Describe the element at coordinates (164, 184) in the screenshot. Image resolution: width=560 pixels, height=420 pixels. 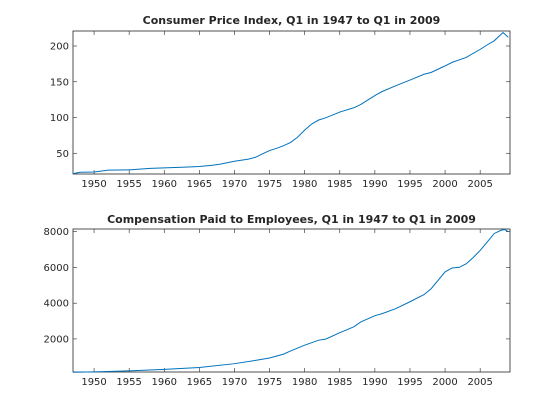
I see `cpi-x-tick-label: 1960` at that location.